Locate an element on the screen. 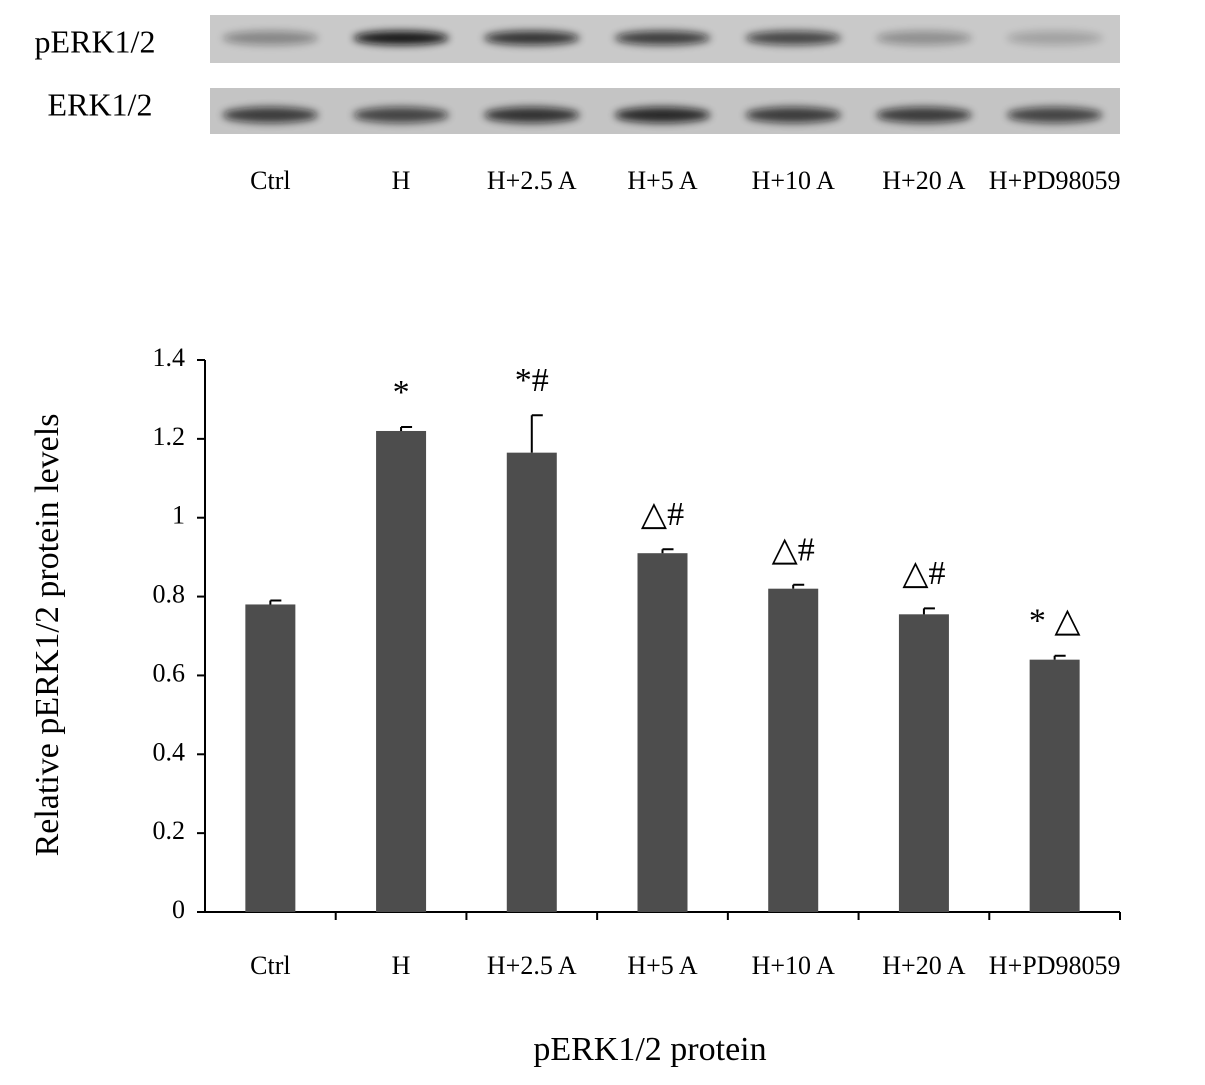 Image resolution: width=1205 pixels, height=1085 pixels. blot-lane-label: H+5 A is located at coordinates (662, 180).